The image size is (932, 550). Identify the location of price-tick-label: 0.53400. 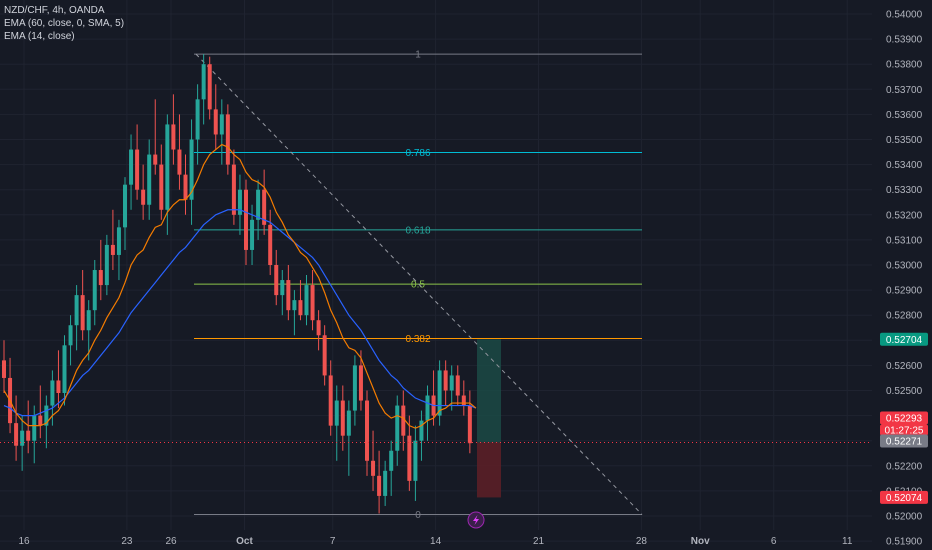
(904, 165).